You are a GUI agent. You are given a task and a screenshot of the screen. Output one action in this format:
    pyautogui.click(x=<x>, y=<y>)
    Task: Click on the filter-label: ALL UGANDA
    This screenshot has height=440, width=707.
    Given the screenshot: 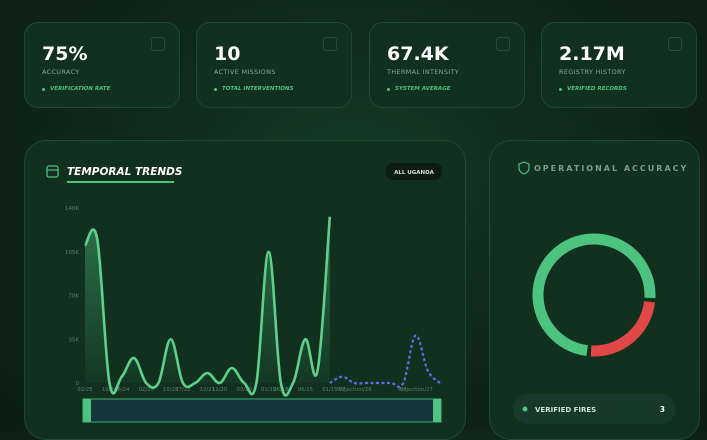 What is the action you would take?
    pyautogui.click(x=414, y=173)
    